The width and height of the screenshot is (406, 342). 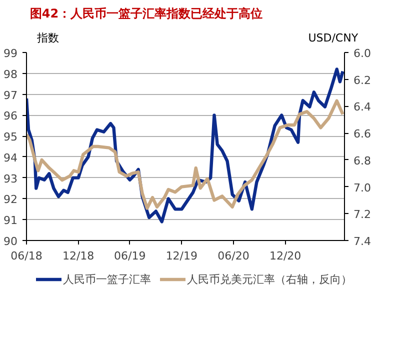 I want to click on legend-label: 人民币兑美元汇率（右轴，反向）, so click(x=269, y=279).